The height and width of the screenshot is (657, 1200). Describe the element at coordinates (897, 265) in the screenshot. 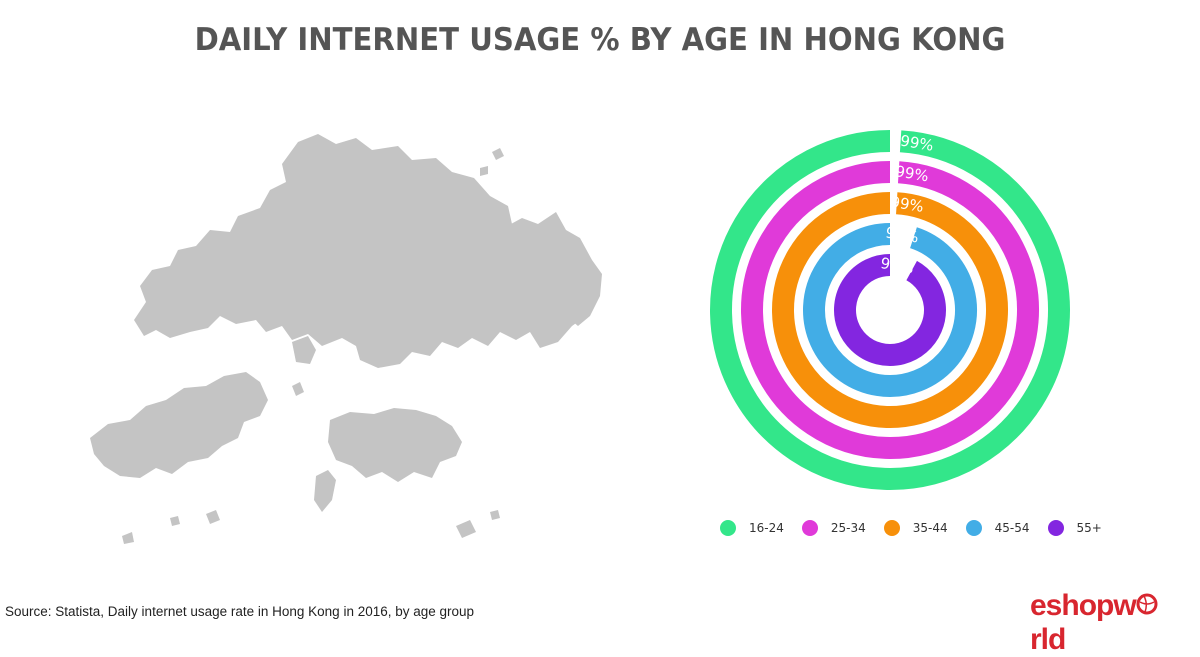

I see `ring-label-55+: 92%` at that location.